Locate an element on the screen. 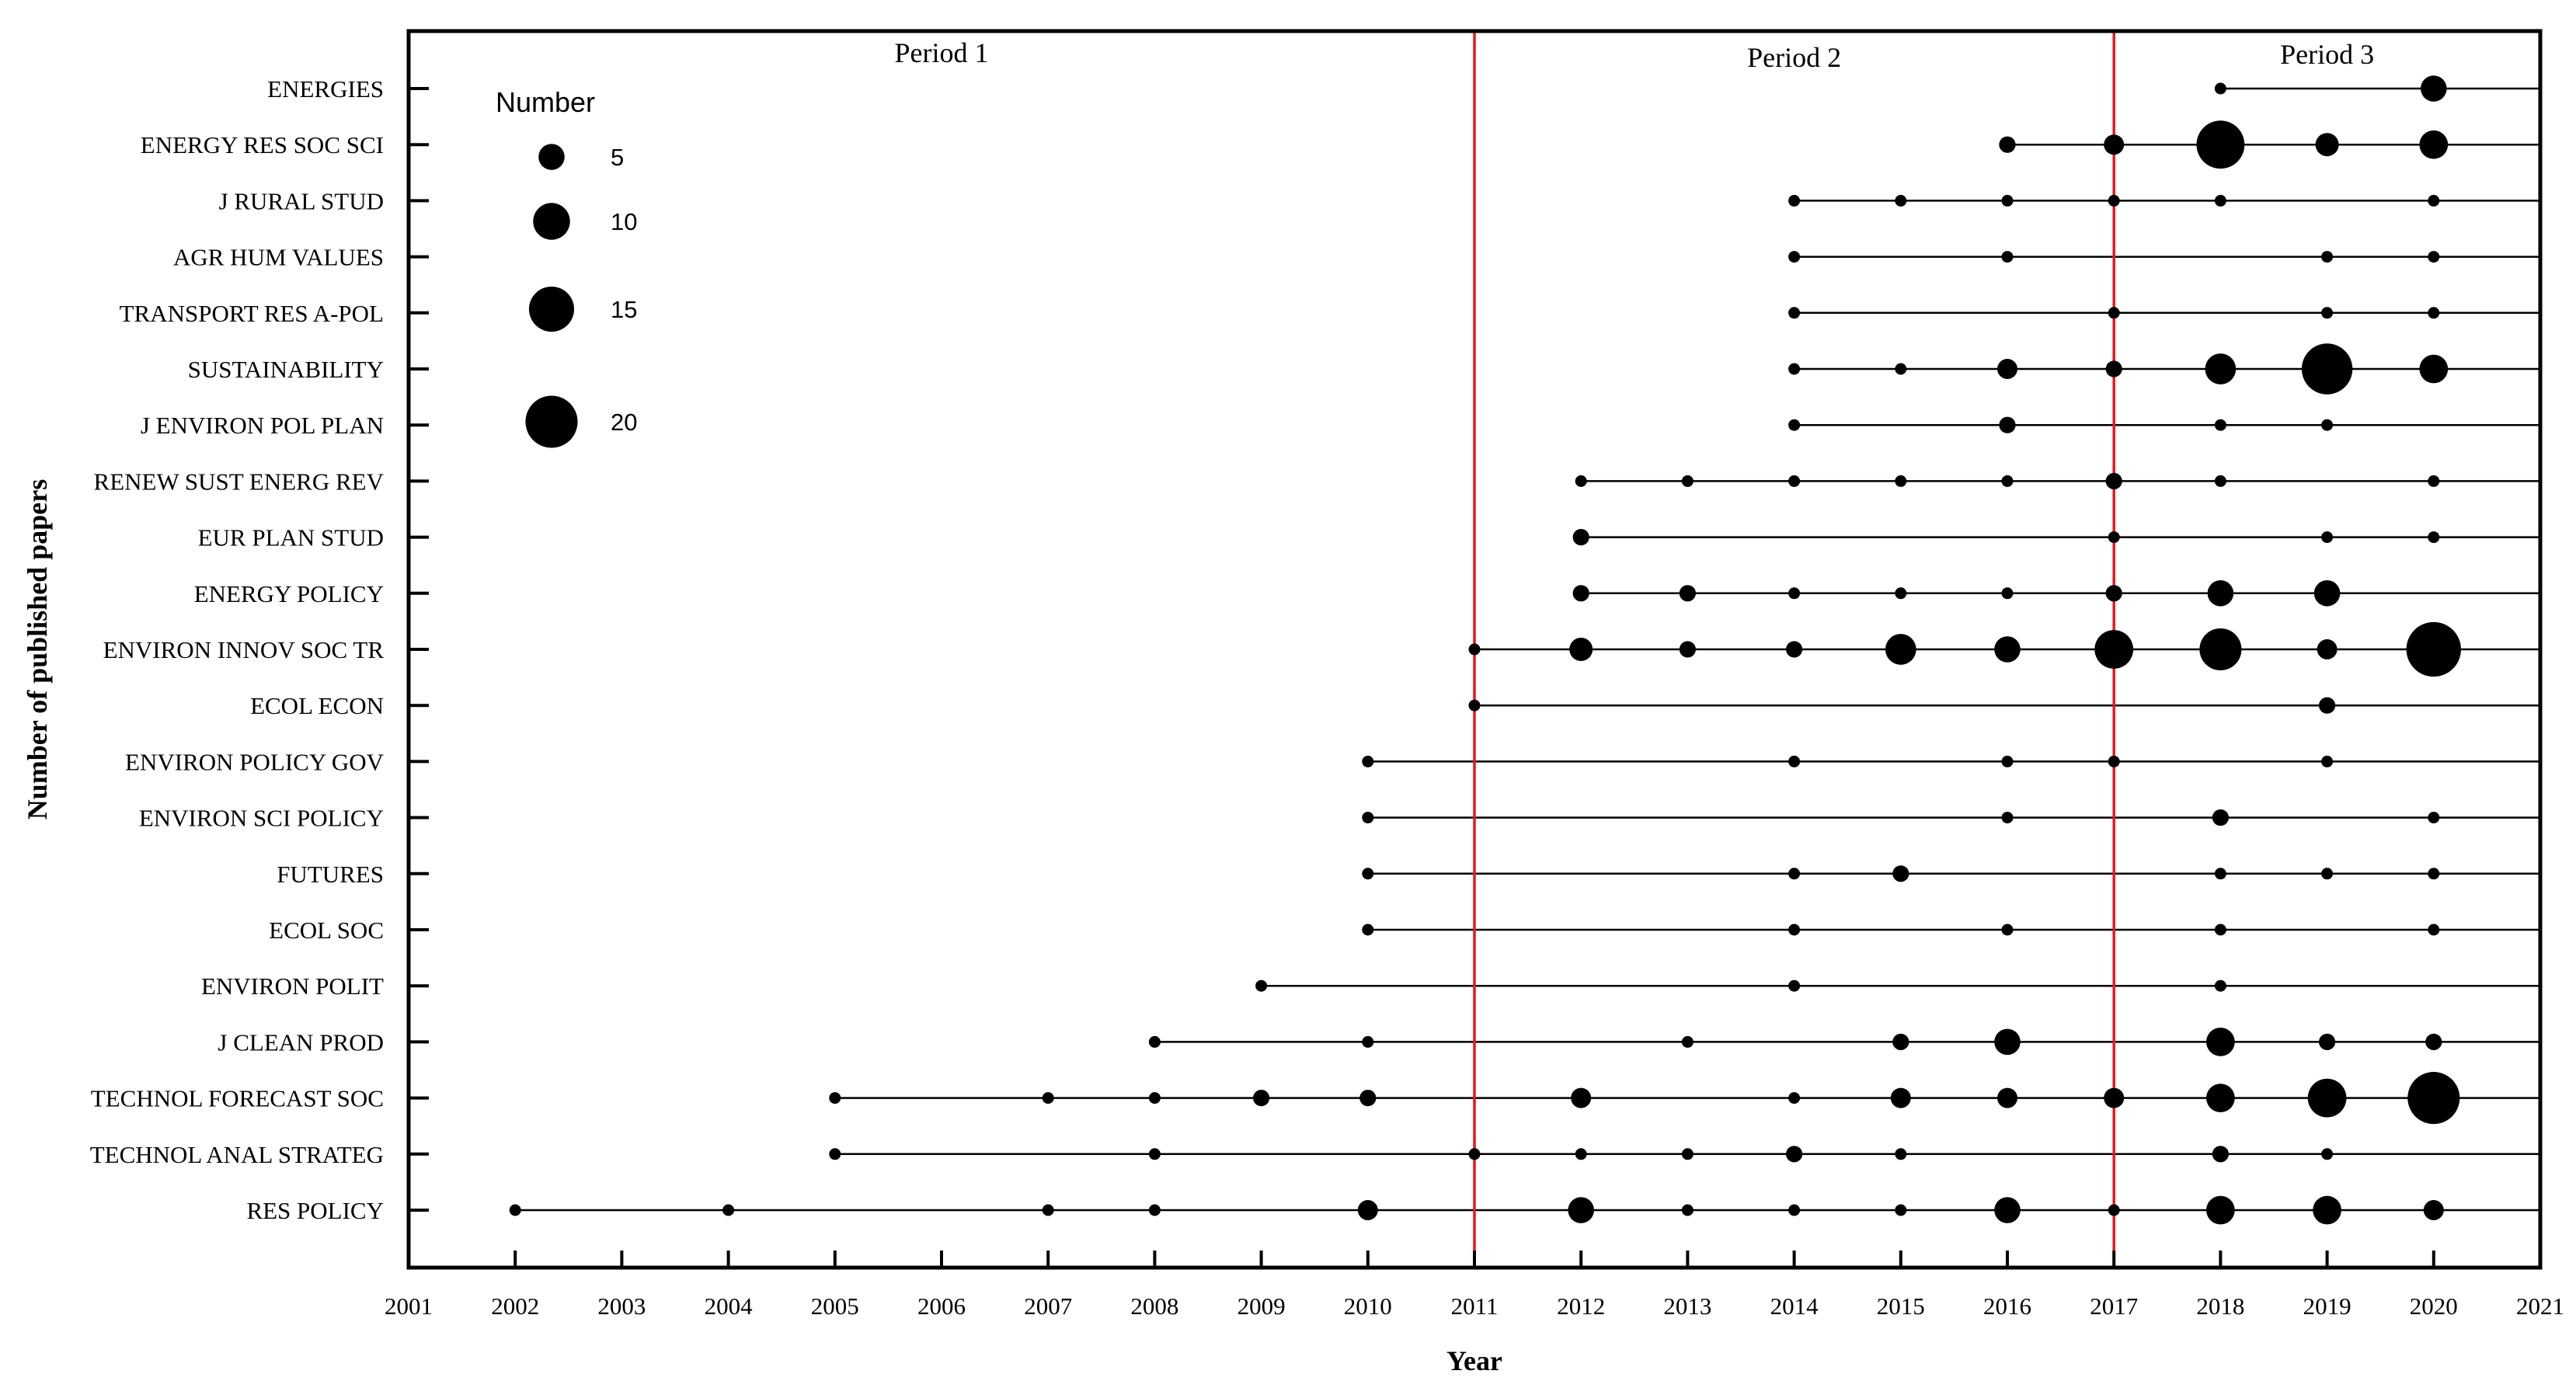 This screenshot has width=2576, height=1395. x-tick-label: 2009 is located at coordinates (1262, 1306).